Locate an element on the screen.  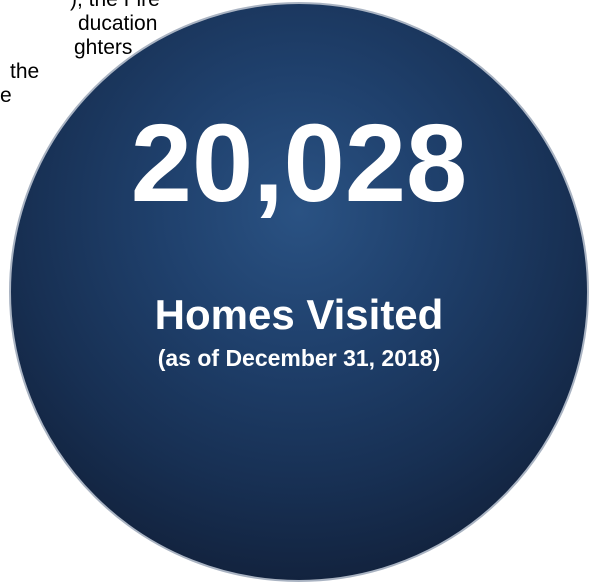
background-text-line: ducation is located at coordinates (118, 23).